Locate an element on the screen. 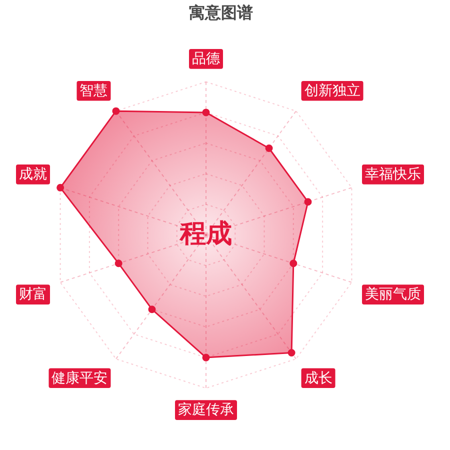 This screenshot has height=450, width=450. spoke-label: 成长 is located at coordinates (318, 378).